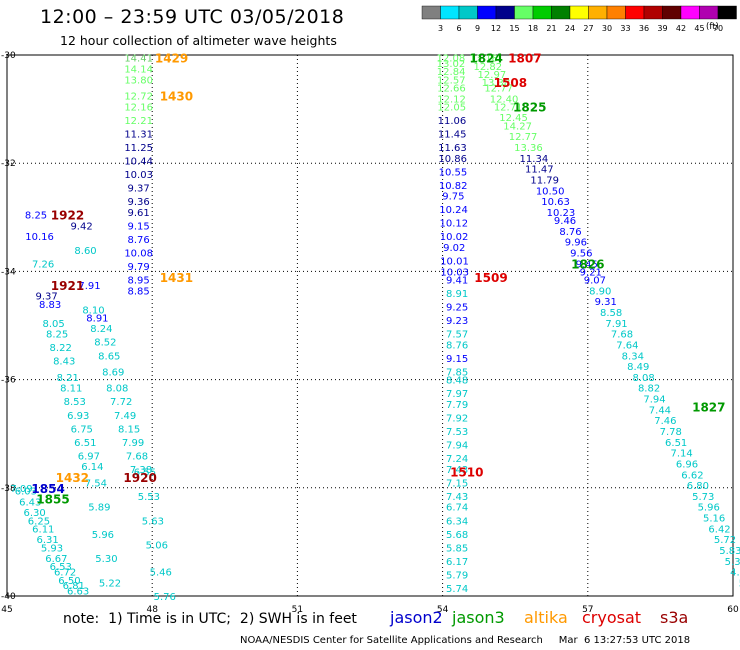 Image resolution: width=740 pixels, height=650 pixels. Describe the element at coordinates (52, 548) in the screenshot. I see `wave-height-label: 5.93` at that location.